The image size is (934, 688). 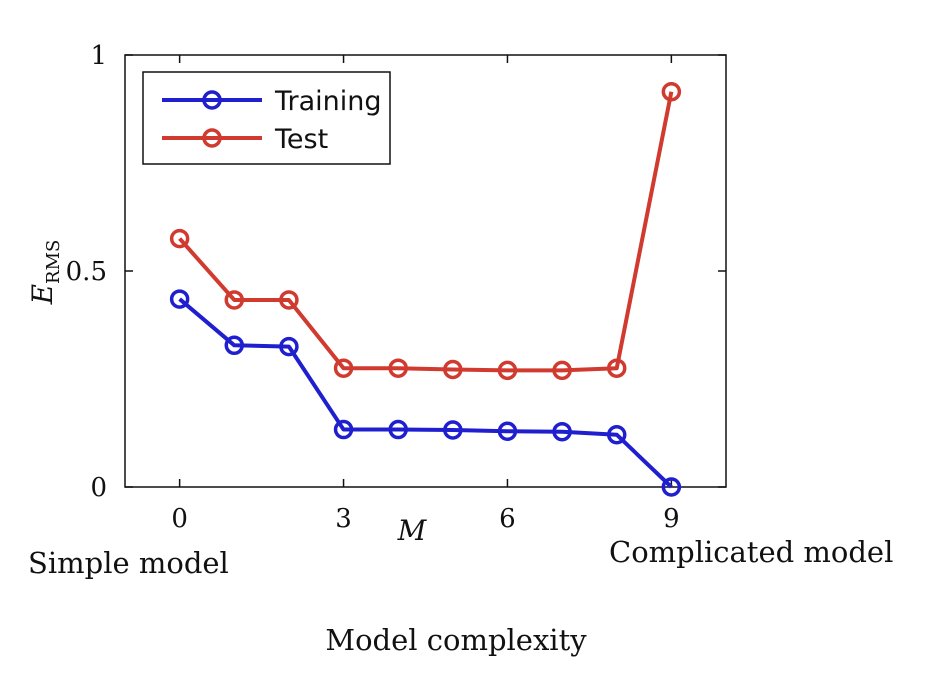 I want to click on y-axis-label: ERMS, so click(x=45, y=273).